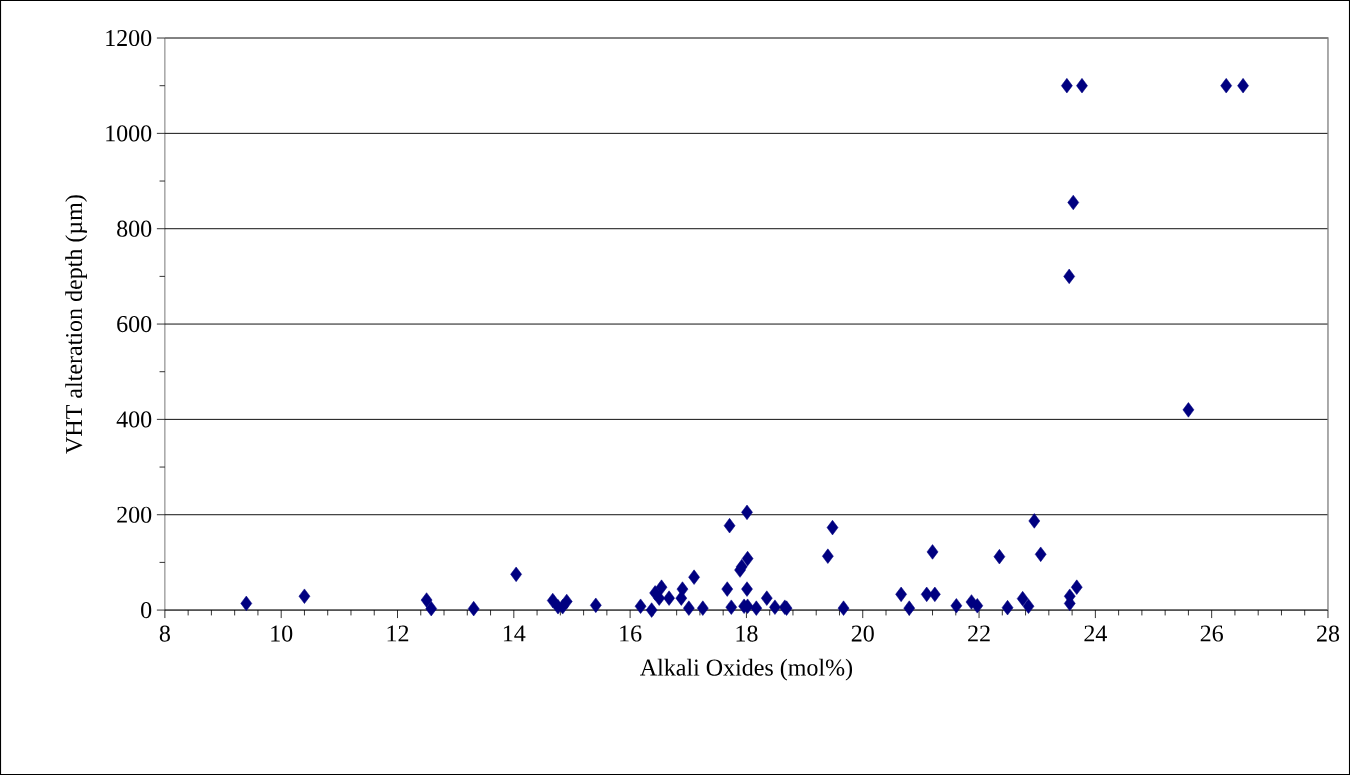 This screenshot has height=775, width=1350. I want to click on x-axis-title: Alkali Oxides (mol%), so click(746, 669).